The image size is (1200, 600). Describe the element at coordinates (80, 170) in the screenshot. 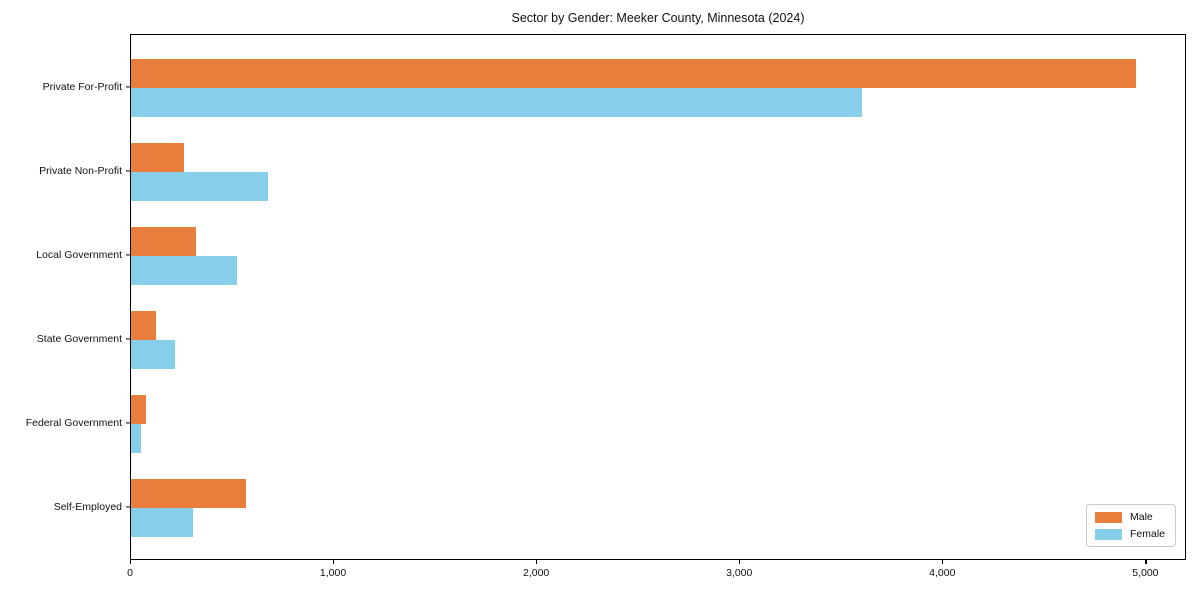

I see `y-tick-label: Private Non-Profit` at that location.